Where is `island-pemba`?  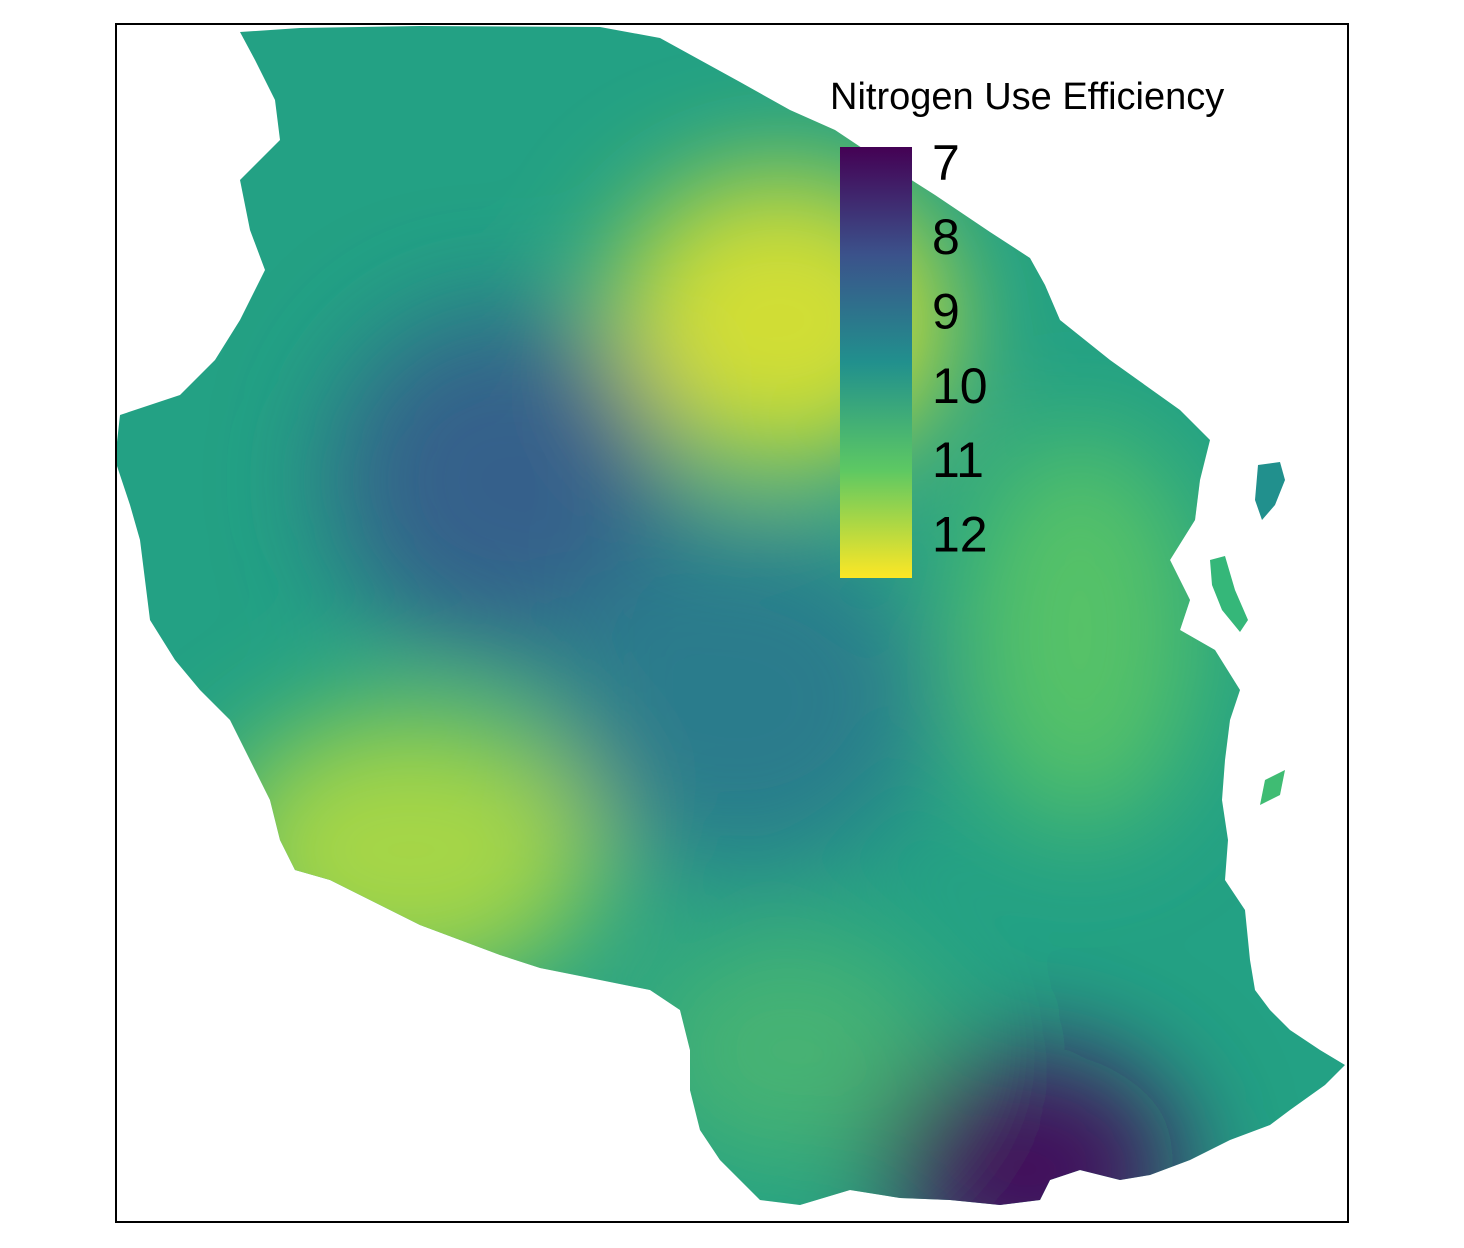
island-pemba is located at coordinates (1270, 491).